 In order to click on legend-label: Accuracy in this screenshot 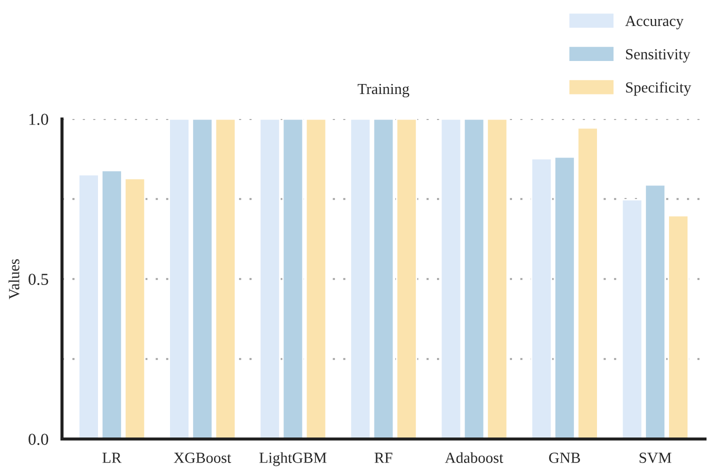, I will do `click(654, 23)`.